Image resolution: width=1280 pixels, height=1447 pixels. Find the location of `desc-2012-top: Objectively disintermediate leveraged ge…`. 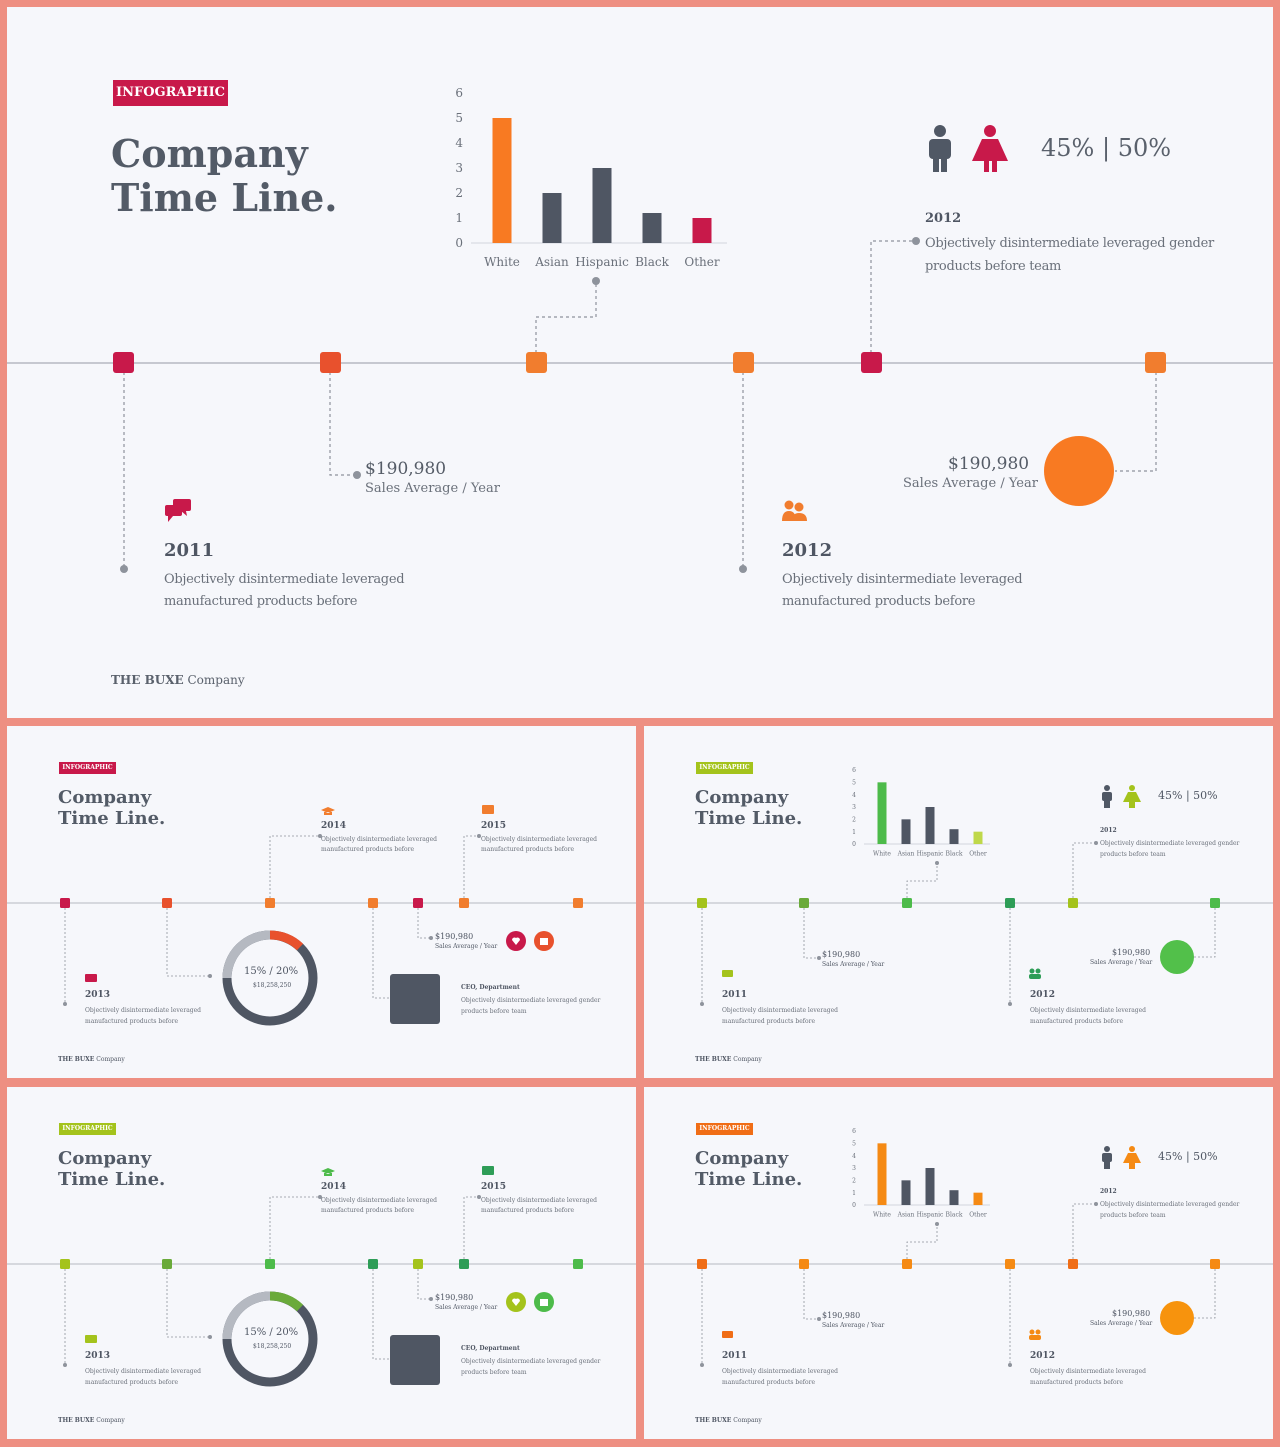

desc-2012-top: Objectively disintermediate leveraged ge… is located at coordinates (1170, 849).